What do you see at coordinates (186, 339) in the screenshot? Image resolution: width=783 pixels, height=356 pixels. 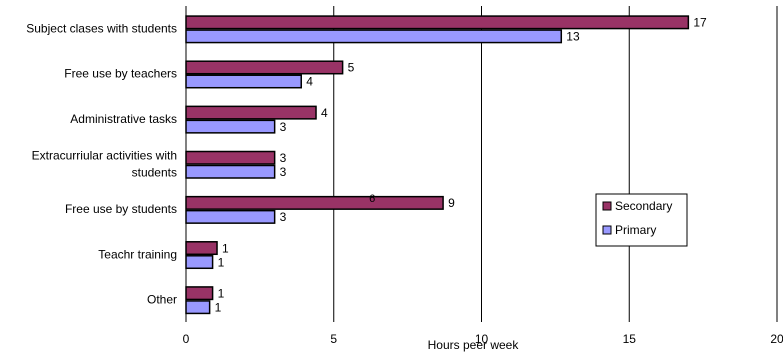 I see `x-tick-label: 0` at bounding box center [186, 339].